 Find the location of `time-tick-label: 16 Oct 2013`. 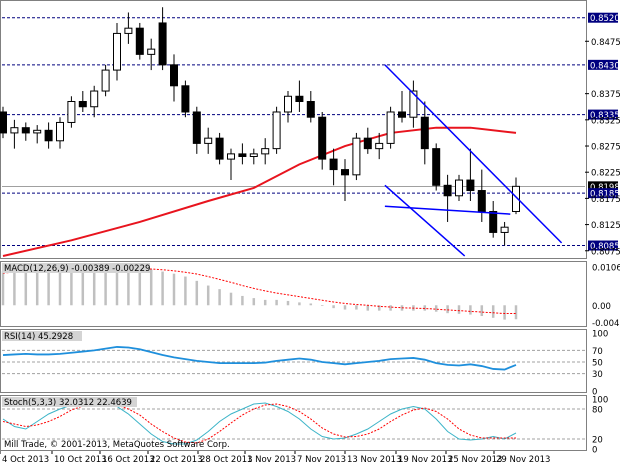

time-tick-label: 16 Oct 2013 is located at coordinates (128, 460).